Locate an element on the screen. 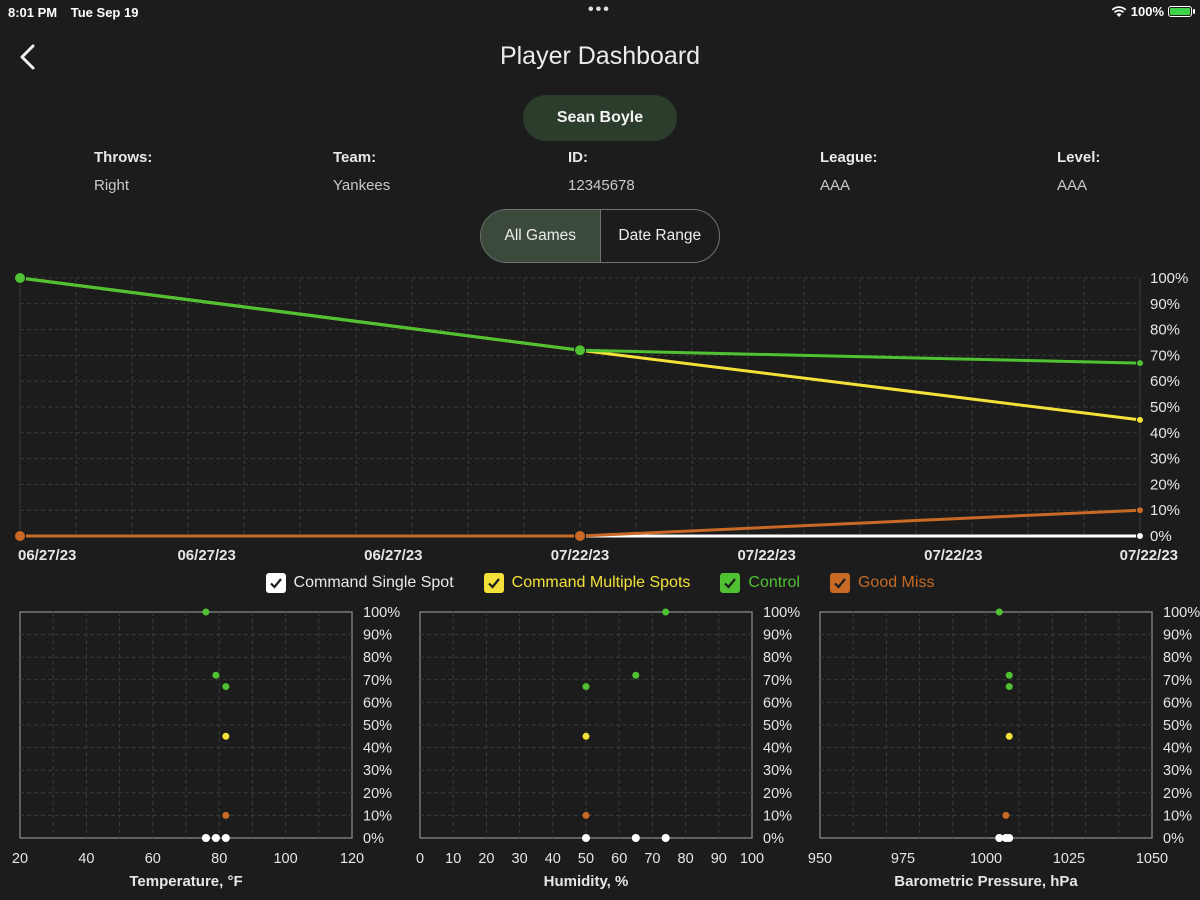 The image size is (1200, 900). x-axis-label: Barometric Pressure, hPa is located at coordinates (986, 881).